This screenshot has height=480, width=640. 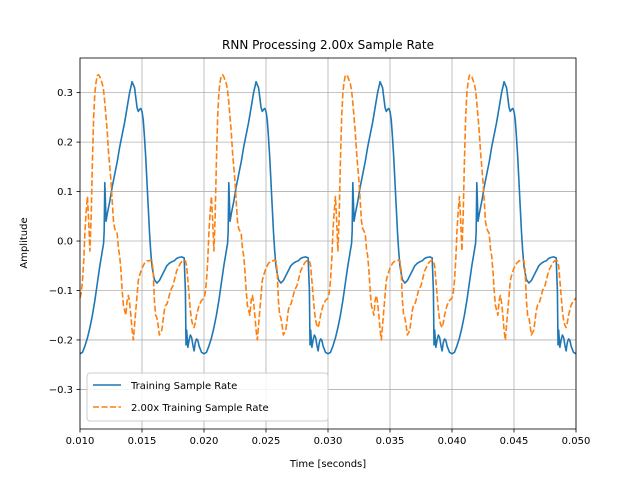 What do you see at coordinates (328, 441) in the screenshot?
I see `x-tick-label: 0.030` at bounding box center [328, 441].